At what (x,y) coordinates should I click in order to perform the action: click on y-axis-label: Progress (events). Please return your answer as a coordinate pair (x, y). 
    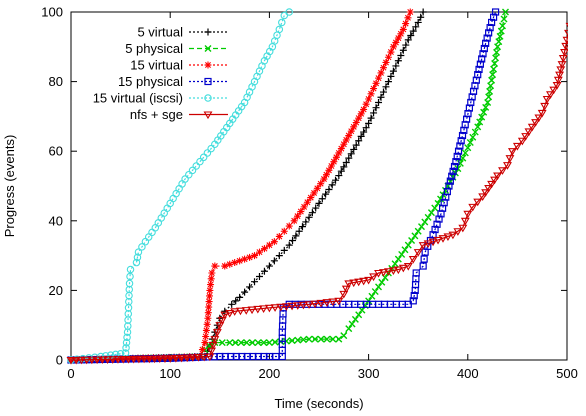
    Looking at the image, I should click on (9, 186).